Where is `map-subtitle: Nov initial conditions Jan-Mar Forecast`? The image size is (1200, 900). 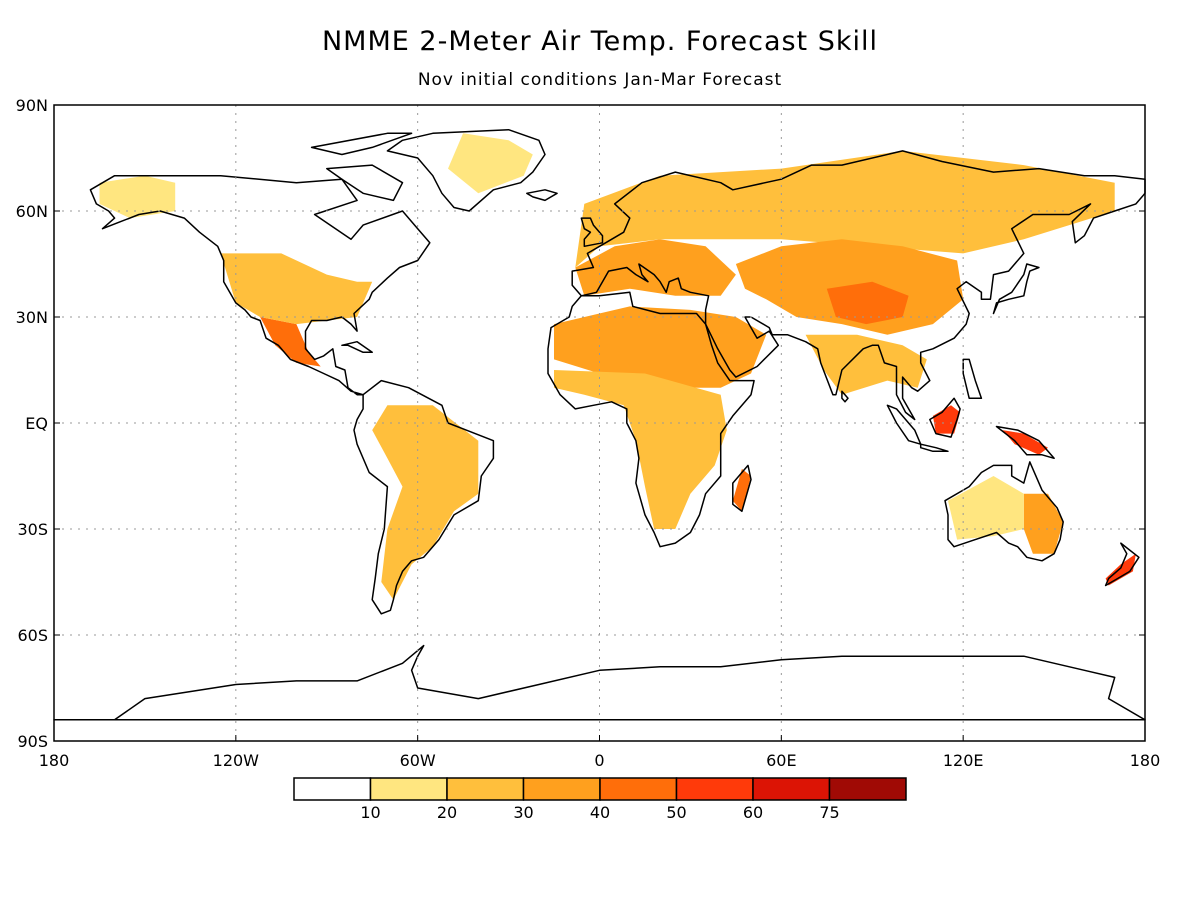 map-subtitle: Nov initial conditions Jan-Mar Forecast is located at coordinates (600, 80).